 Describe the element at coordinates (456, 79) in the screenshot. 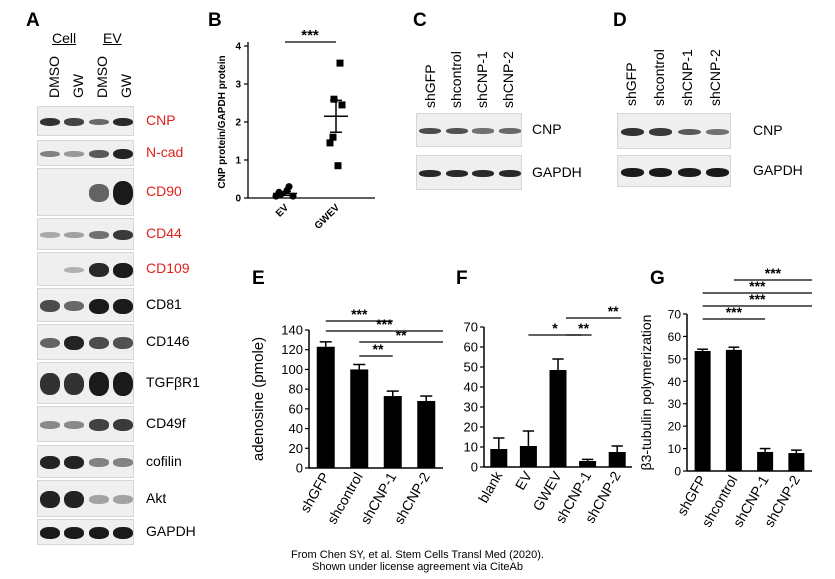

I see `panel-c-lane-shcontrol-1: shcontrol` at that location.